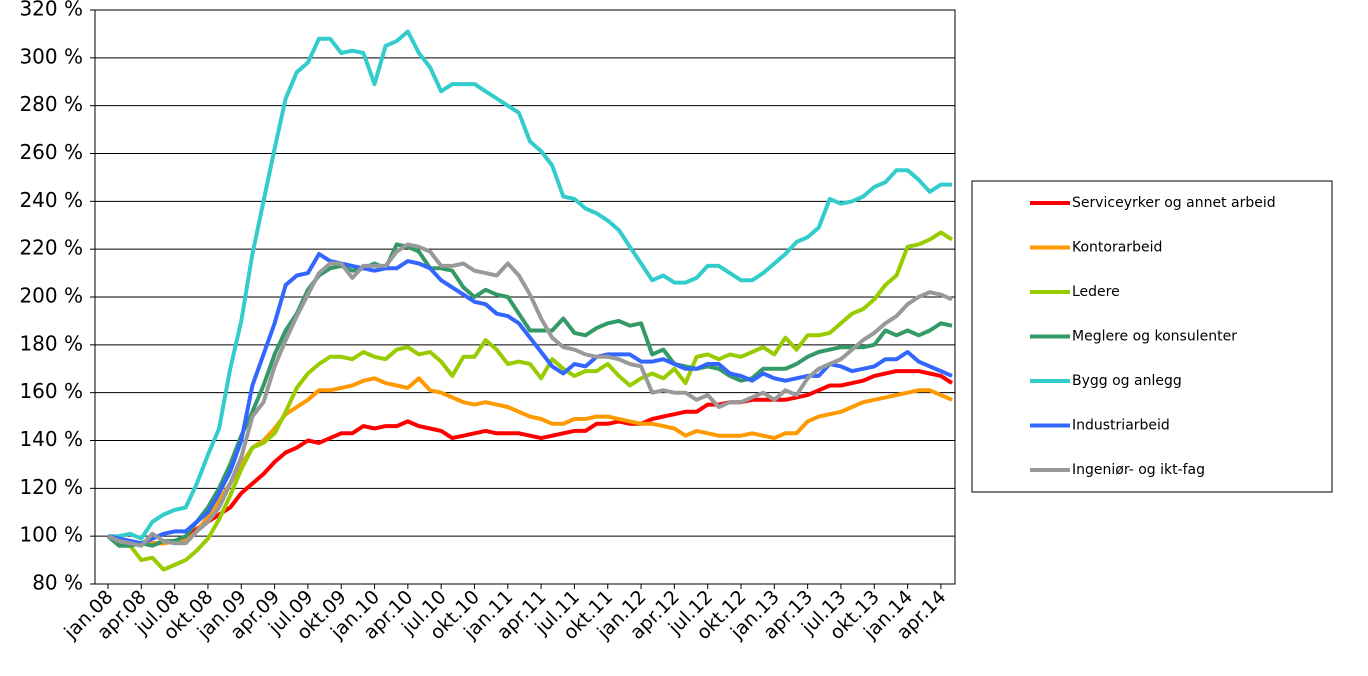 This screenshot has width=1368, height=676. Describe the element at coordinates (1117, 248) in the screenshot. I see `legend-label: Kontorarbeid` at that location.